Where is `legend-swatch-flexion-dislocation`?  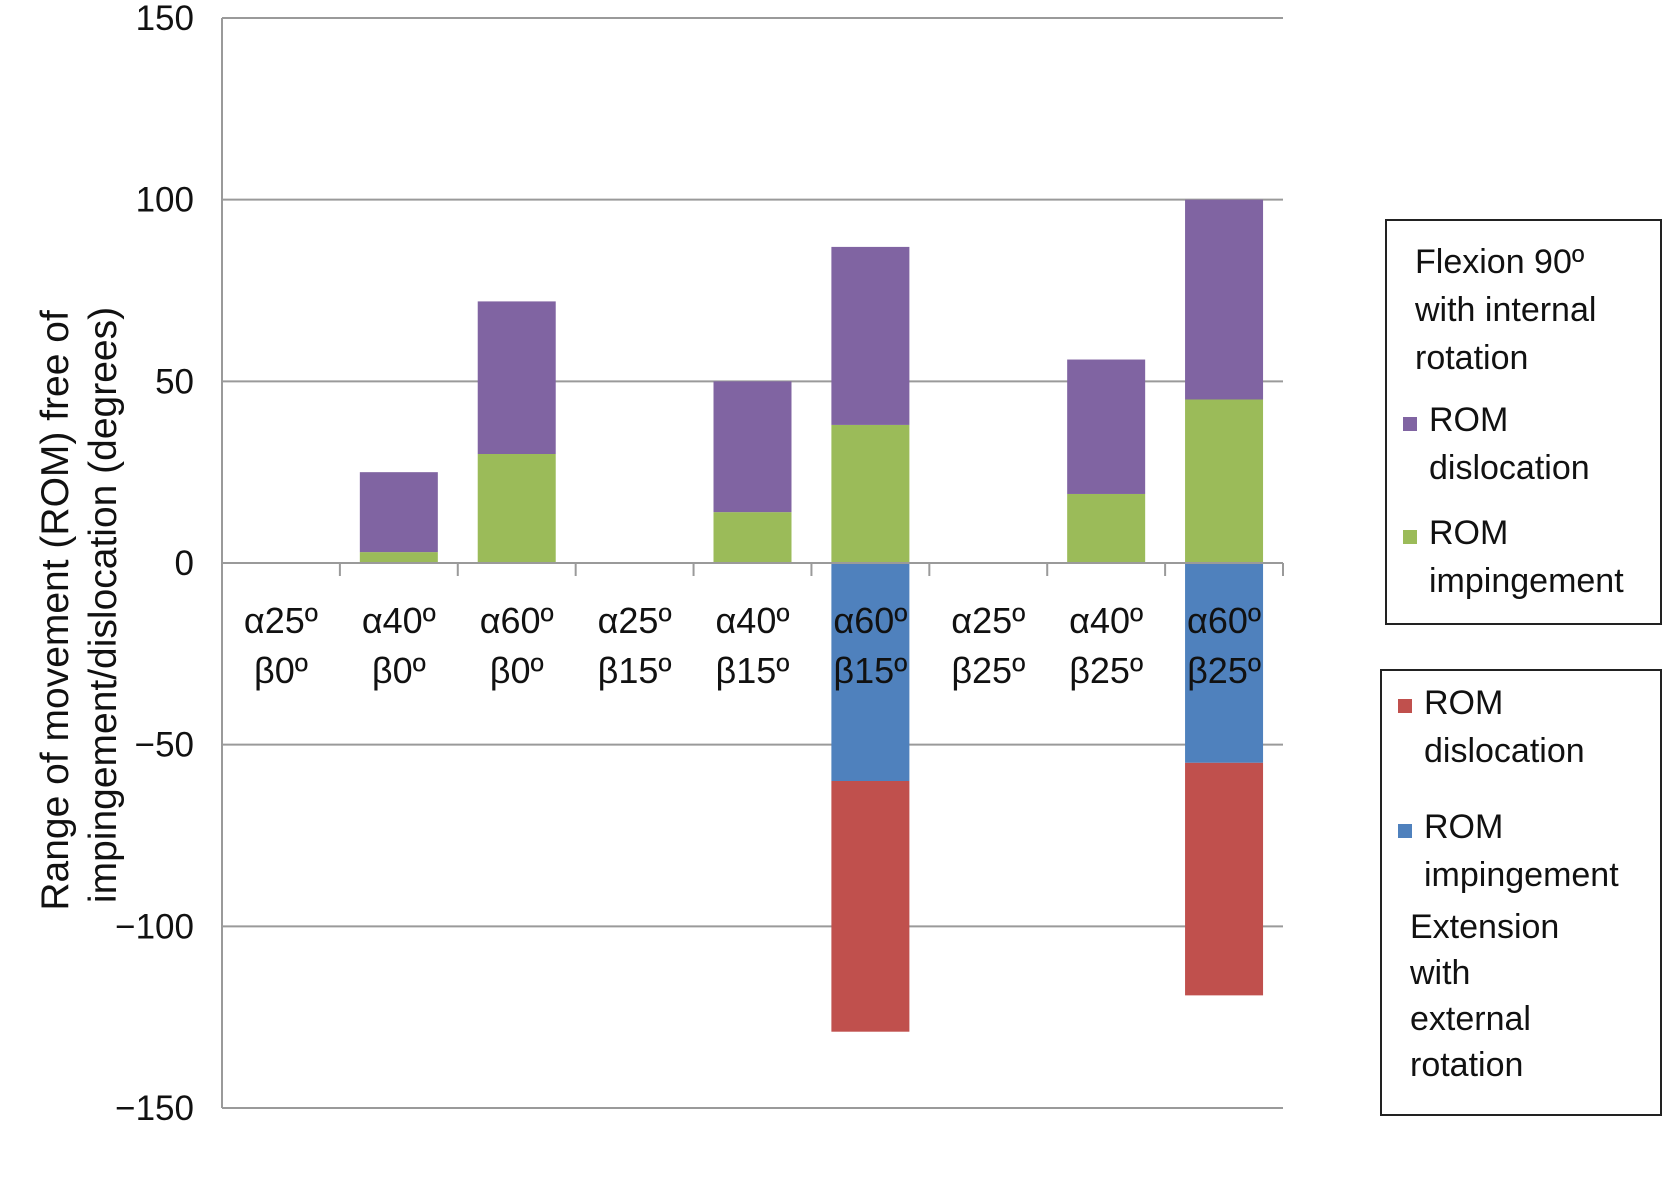 legend-swatch-flexion-dislocation is located at coordinates (1410, 424).